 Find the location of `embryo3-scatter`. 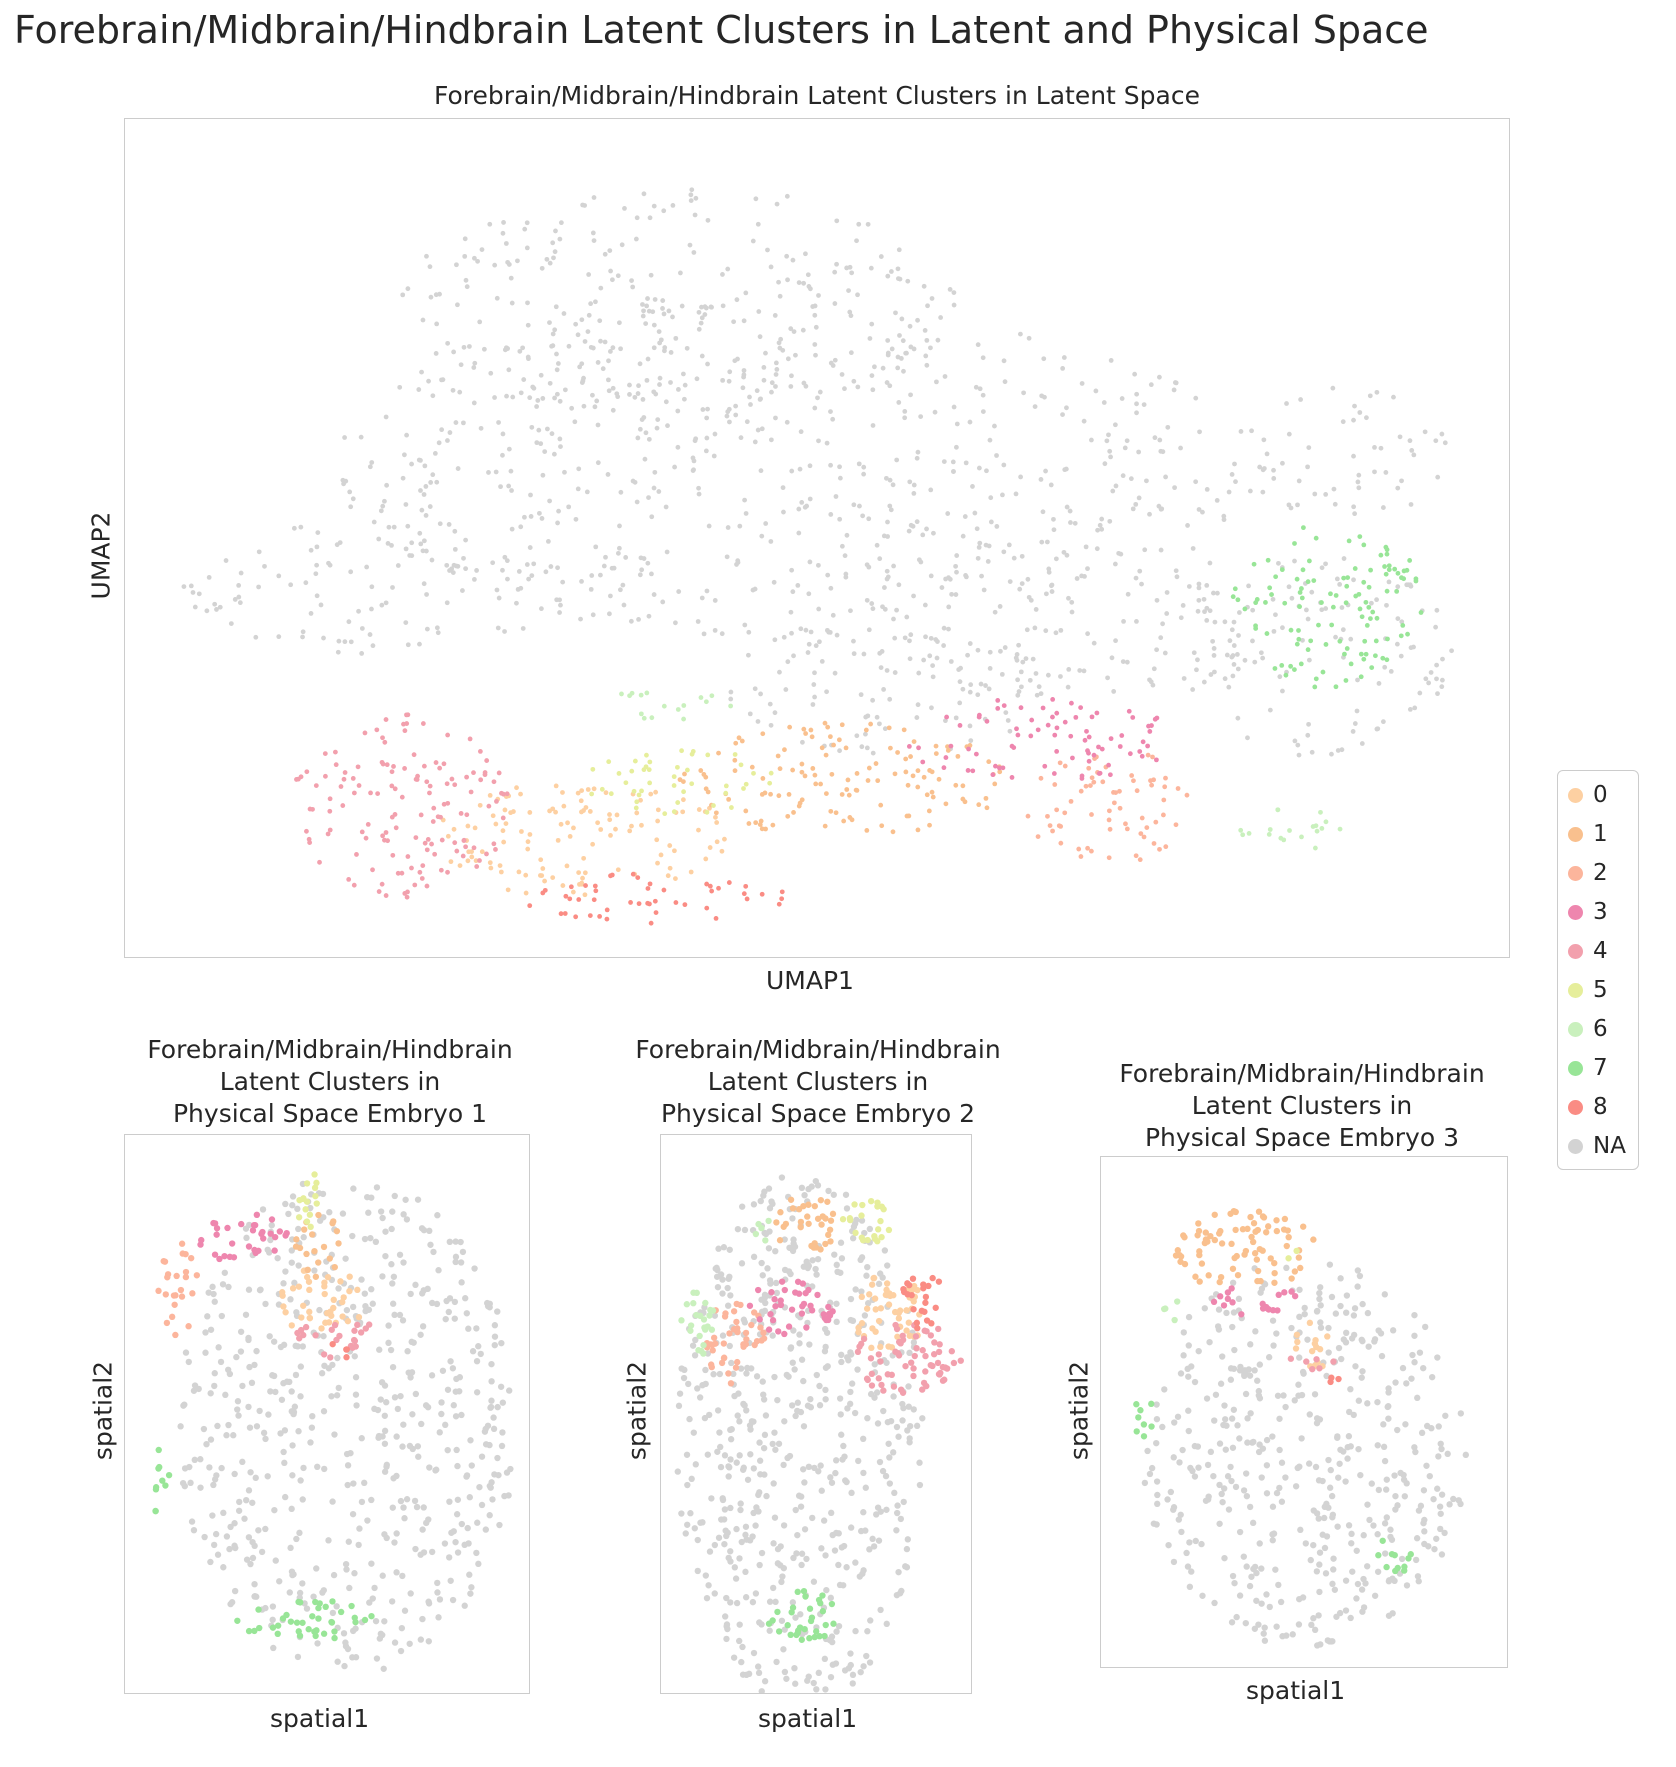

embryo3-scatter is located at coordinates (1301, 1428).